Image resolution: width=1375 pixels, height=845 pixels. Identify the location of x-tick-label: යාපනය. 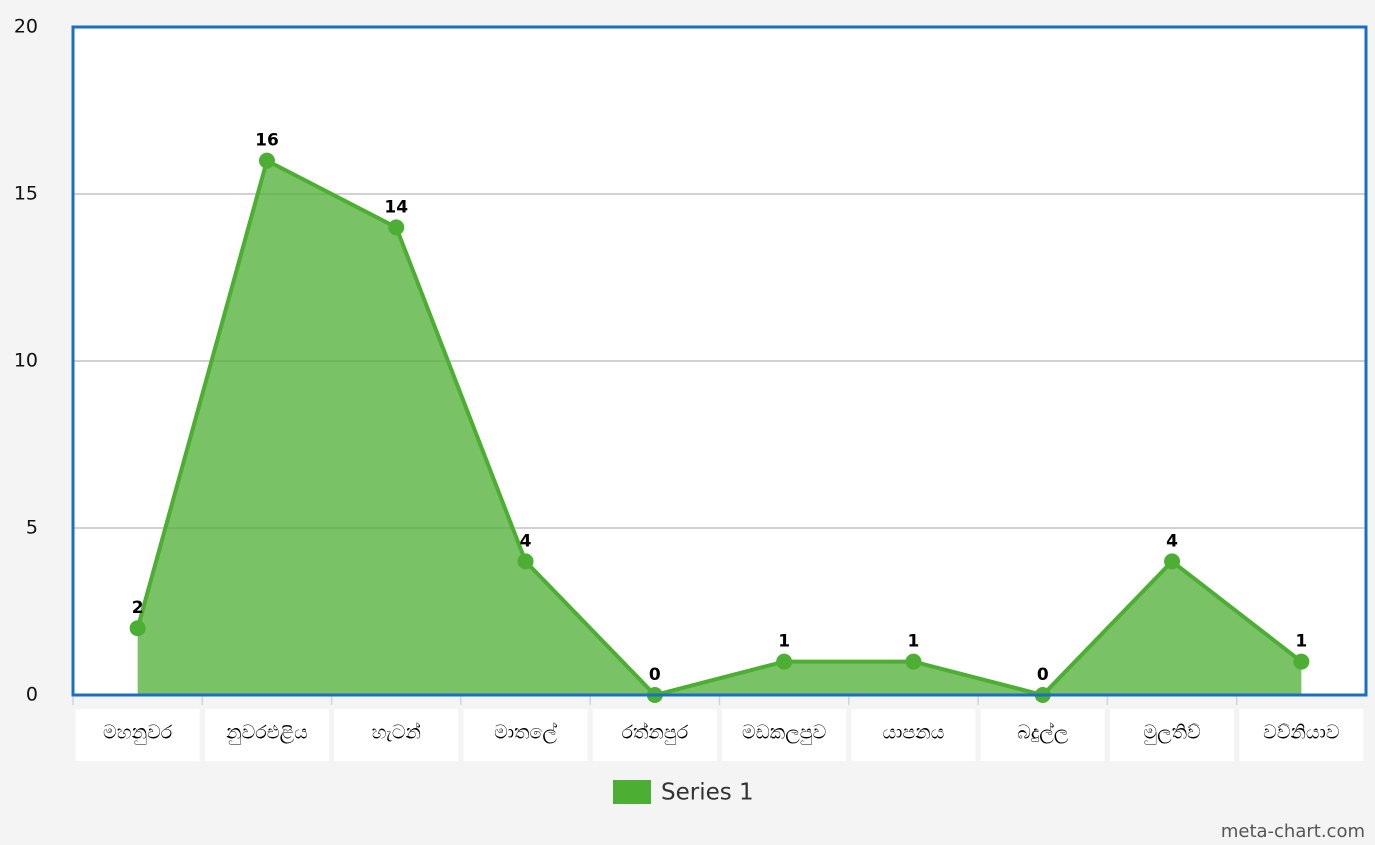
(914, 733).